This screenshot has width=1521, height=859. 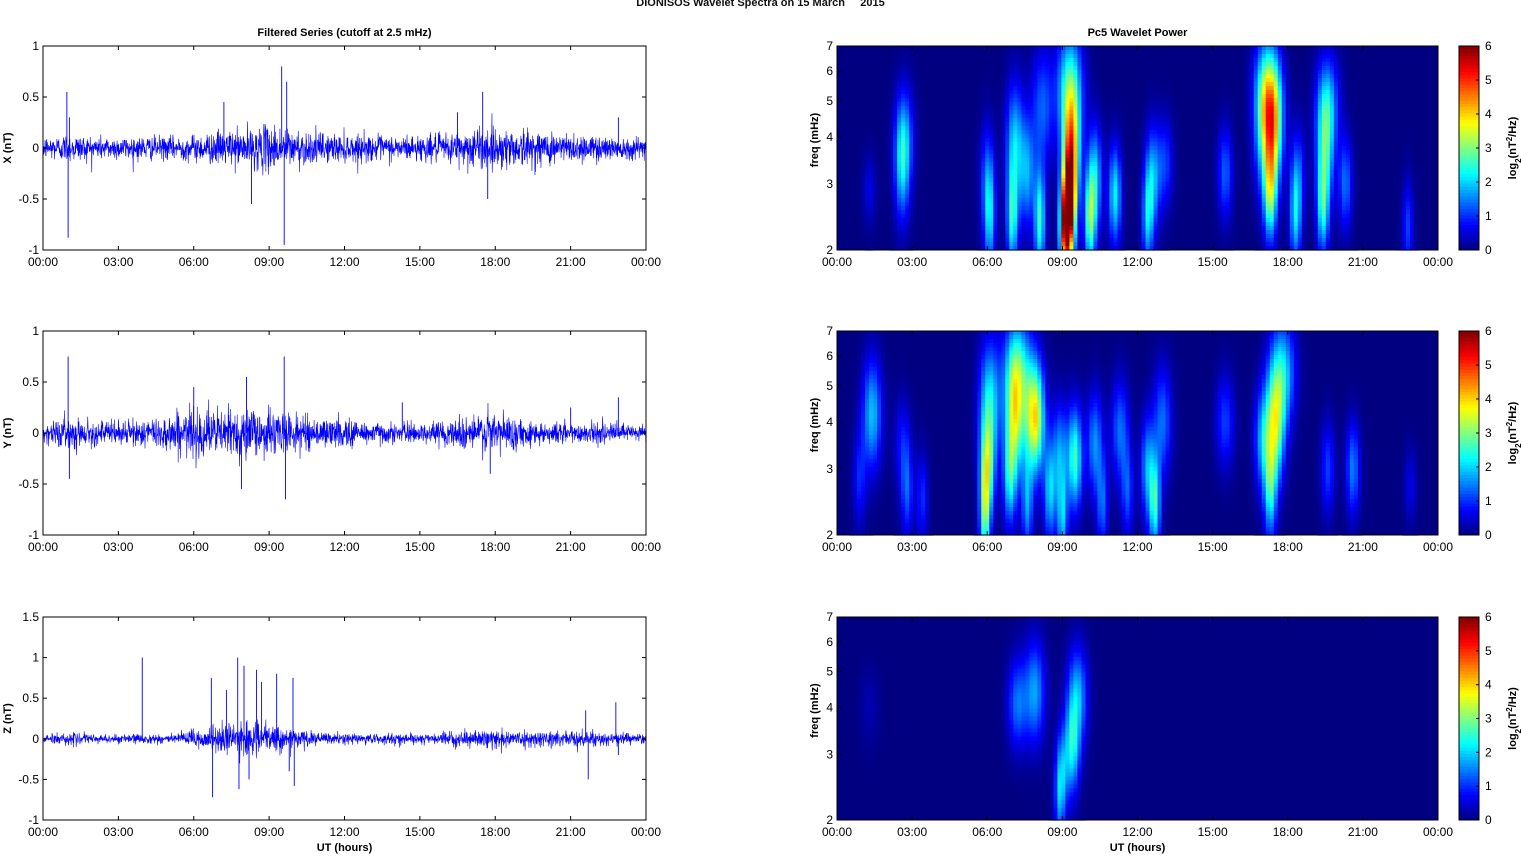 I want to click on y-wavelet-ytick-label: 3, so click(x=829, y=469).